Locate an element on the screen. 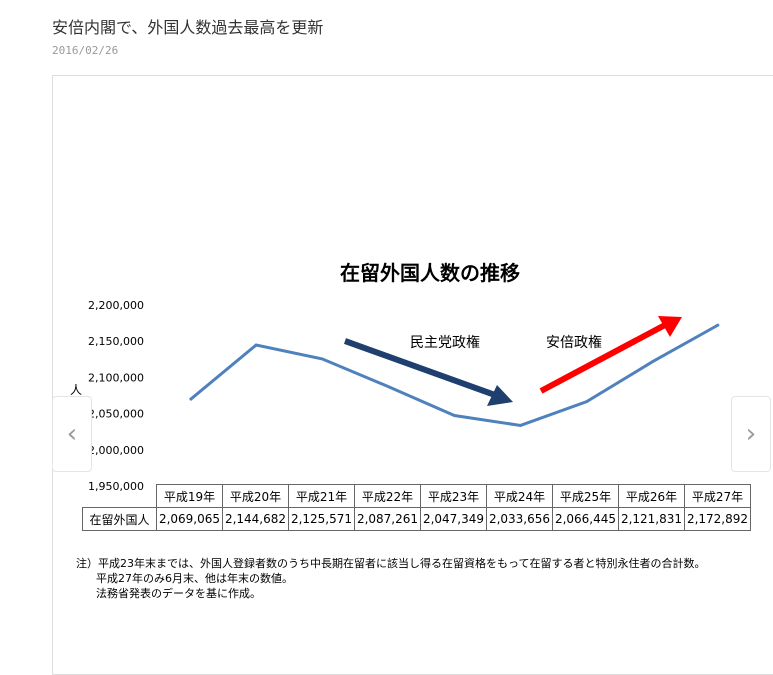 The height and width of the screenshot is (675, 773). data-label: 2,033,656 is located at coordinates (519, 519).